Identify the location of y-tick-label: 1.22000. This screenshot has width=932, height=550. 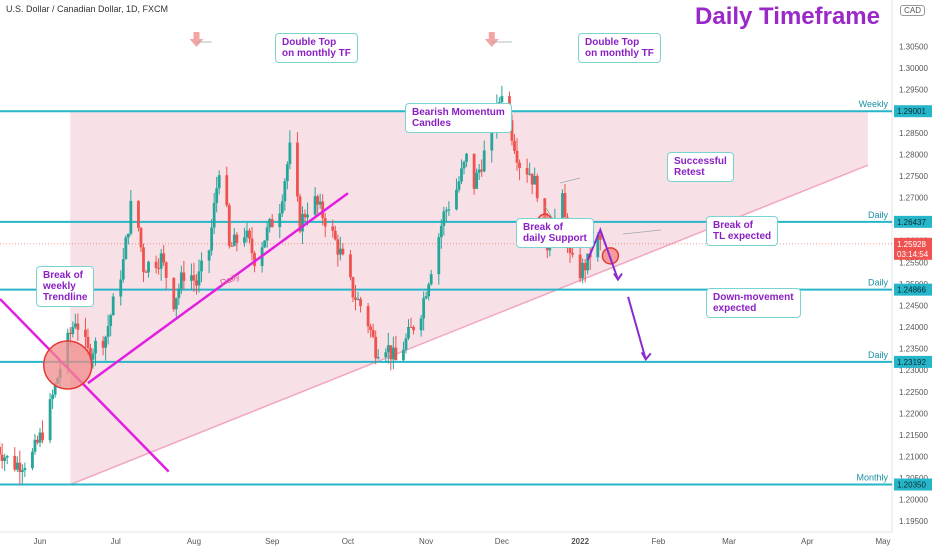
(913, 413).